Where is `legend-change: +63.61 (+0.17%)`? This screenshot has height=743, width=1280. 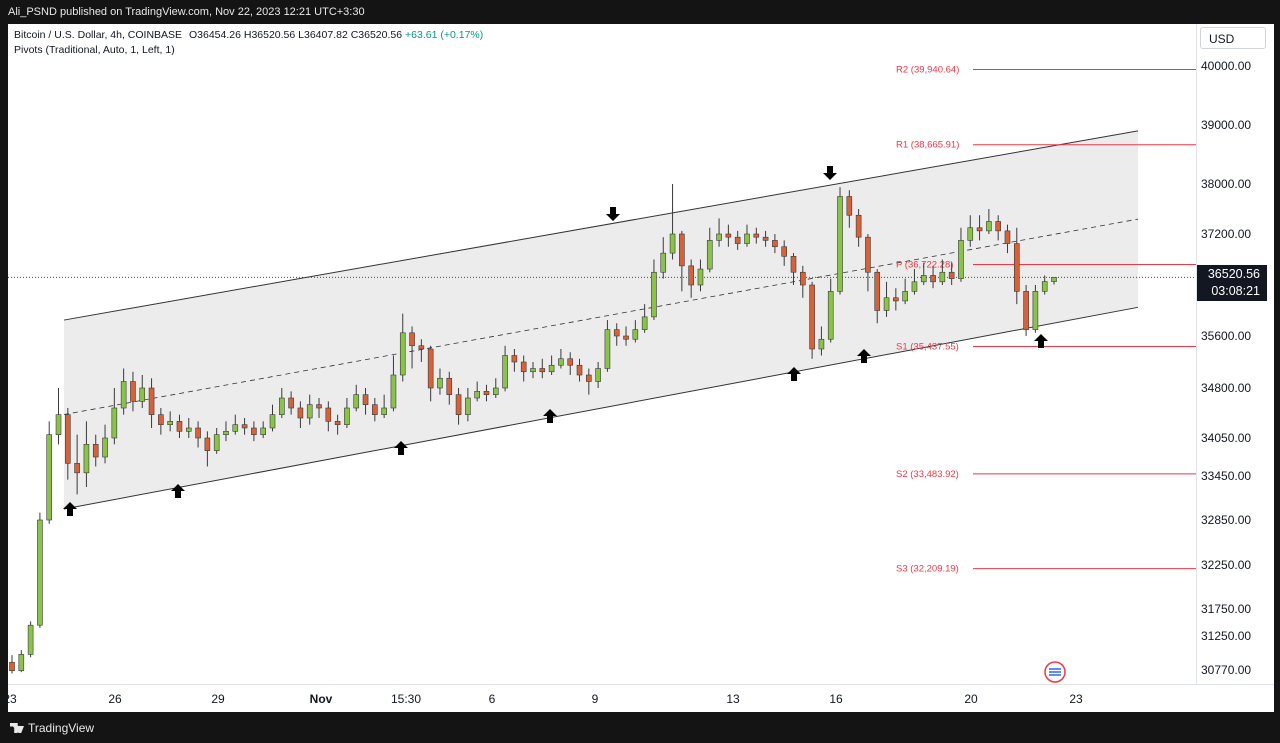 legend-change: +63.61 (+0.17%) is located at coordinates (444, 35).